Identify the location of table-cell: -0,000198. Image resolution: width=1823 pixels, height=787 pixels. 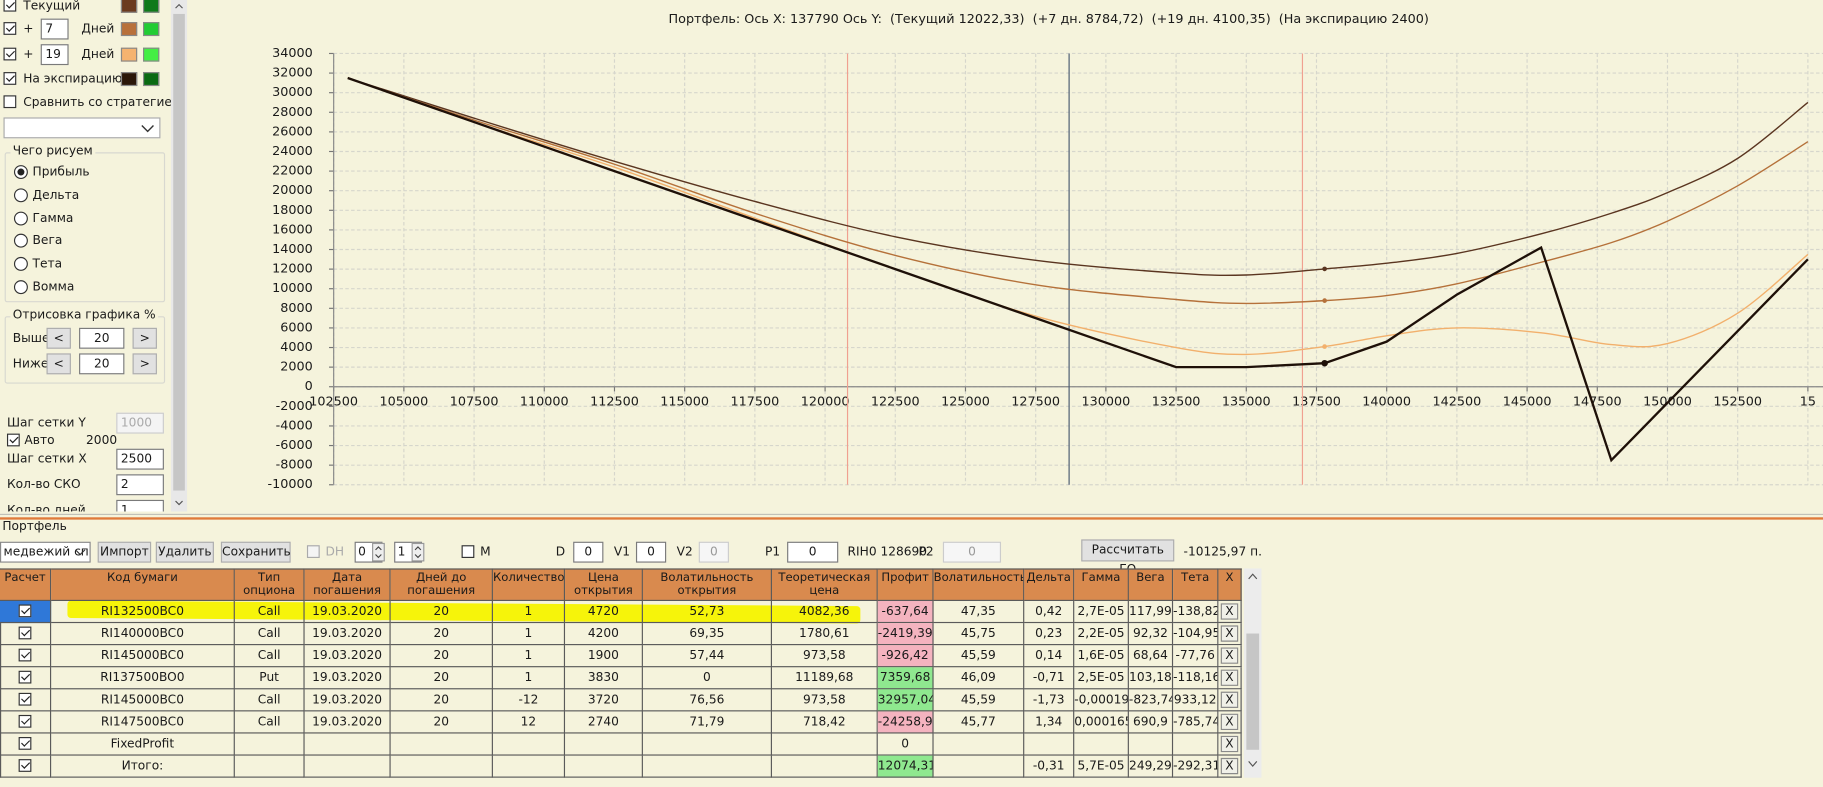
(1101, 700).